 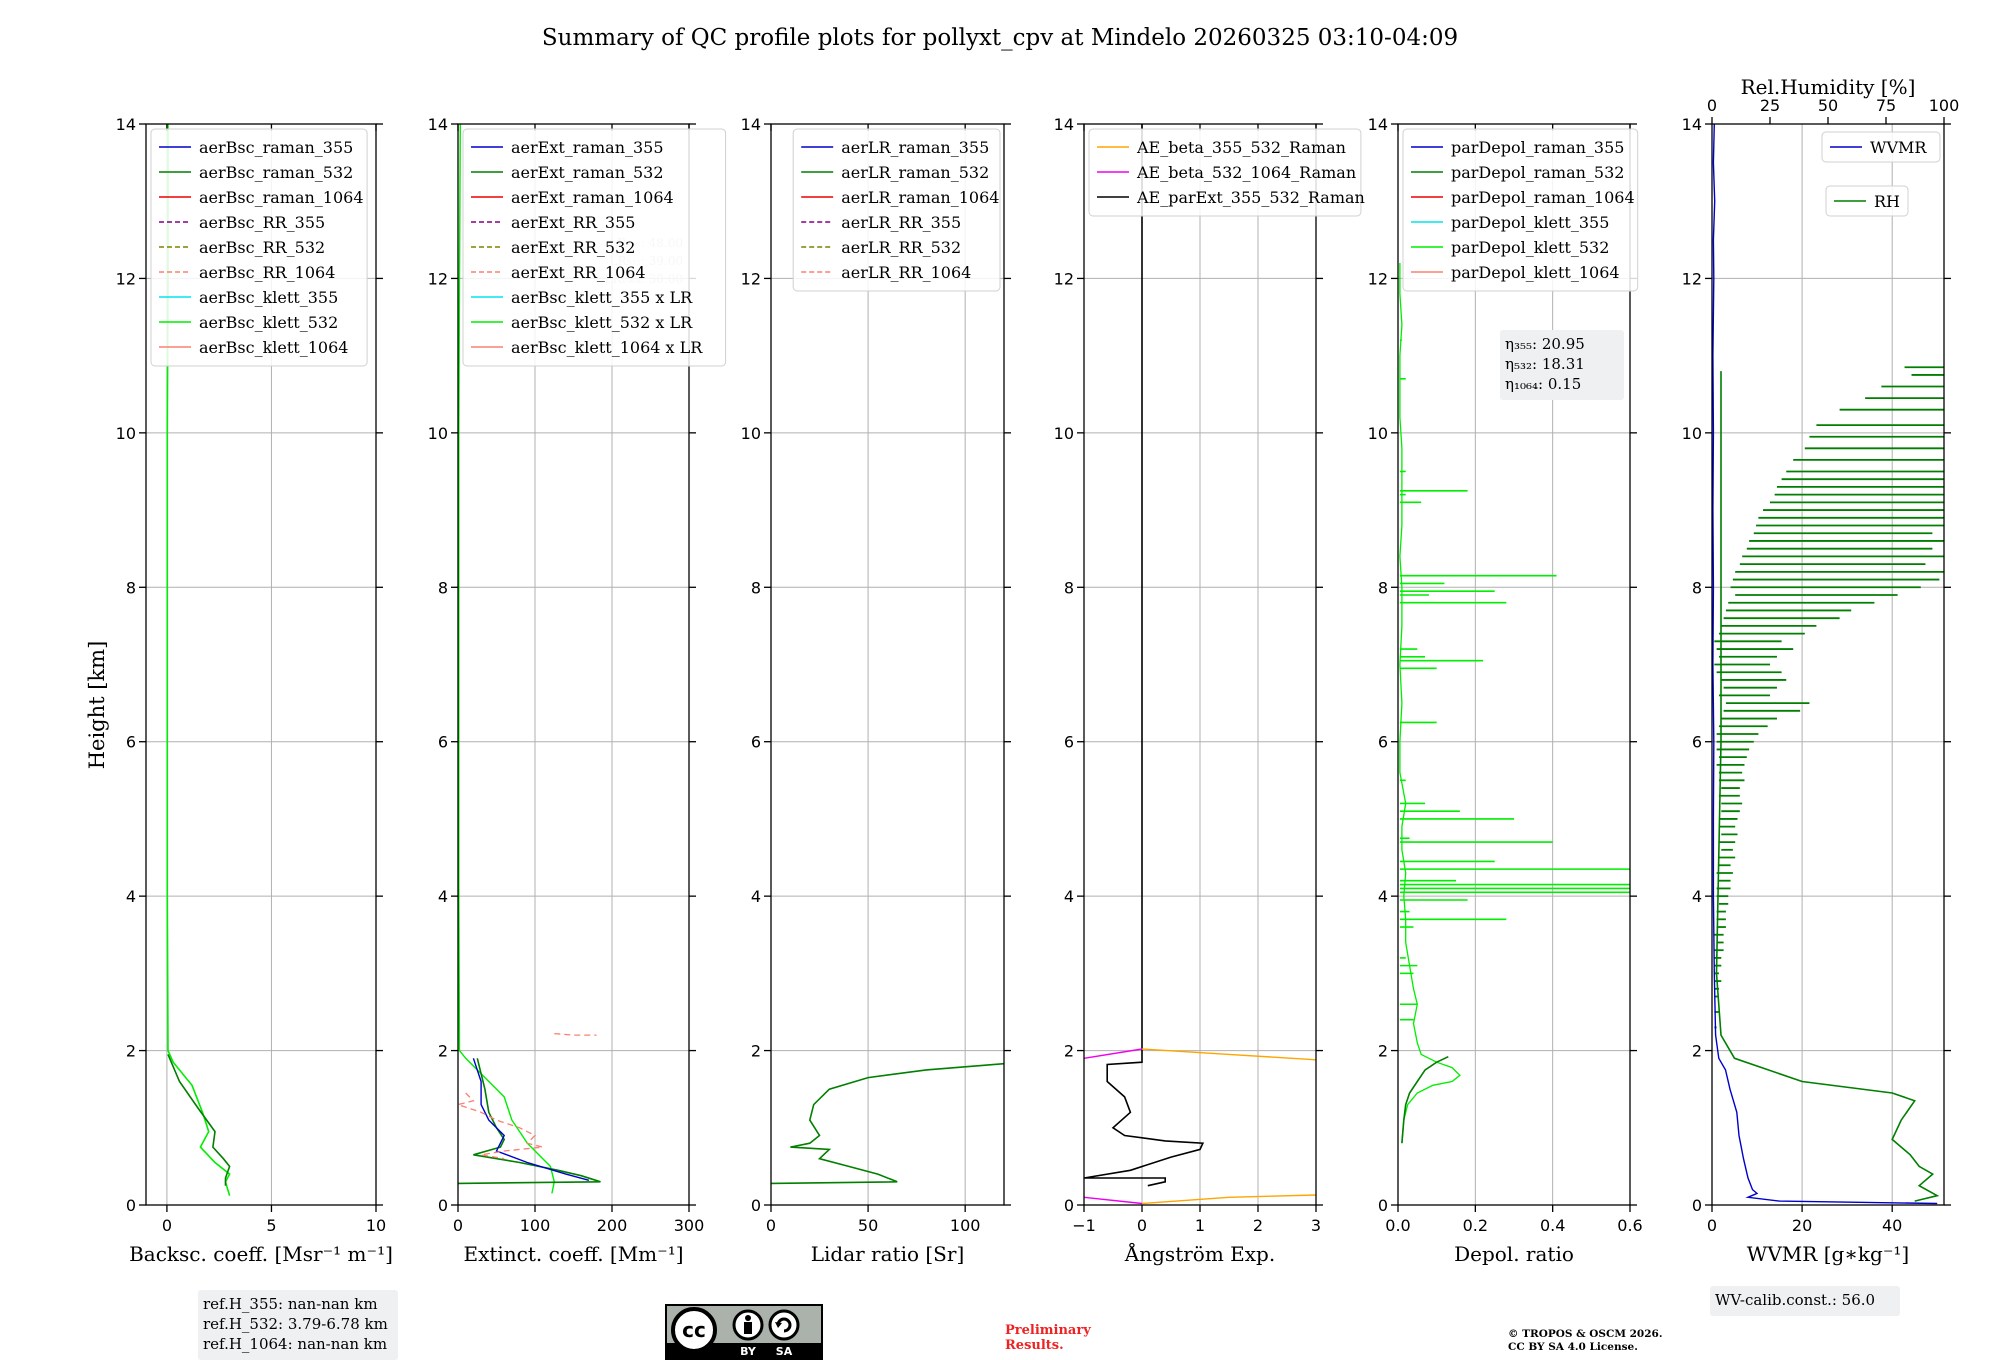 What do you see at coordinates (271, 1225) in the screenshot?
I see `x-tick-label: 5` at bounding box center [271, 1225].